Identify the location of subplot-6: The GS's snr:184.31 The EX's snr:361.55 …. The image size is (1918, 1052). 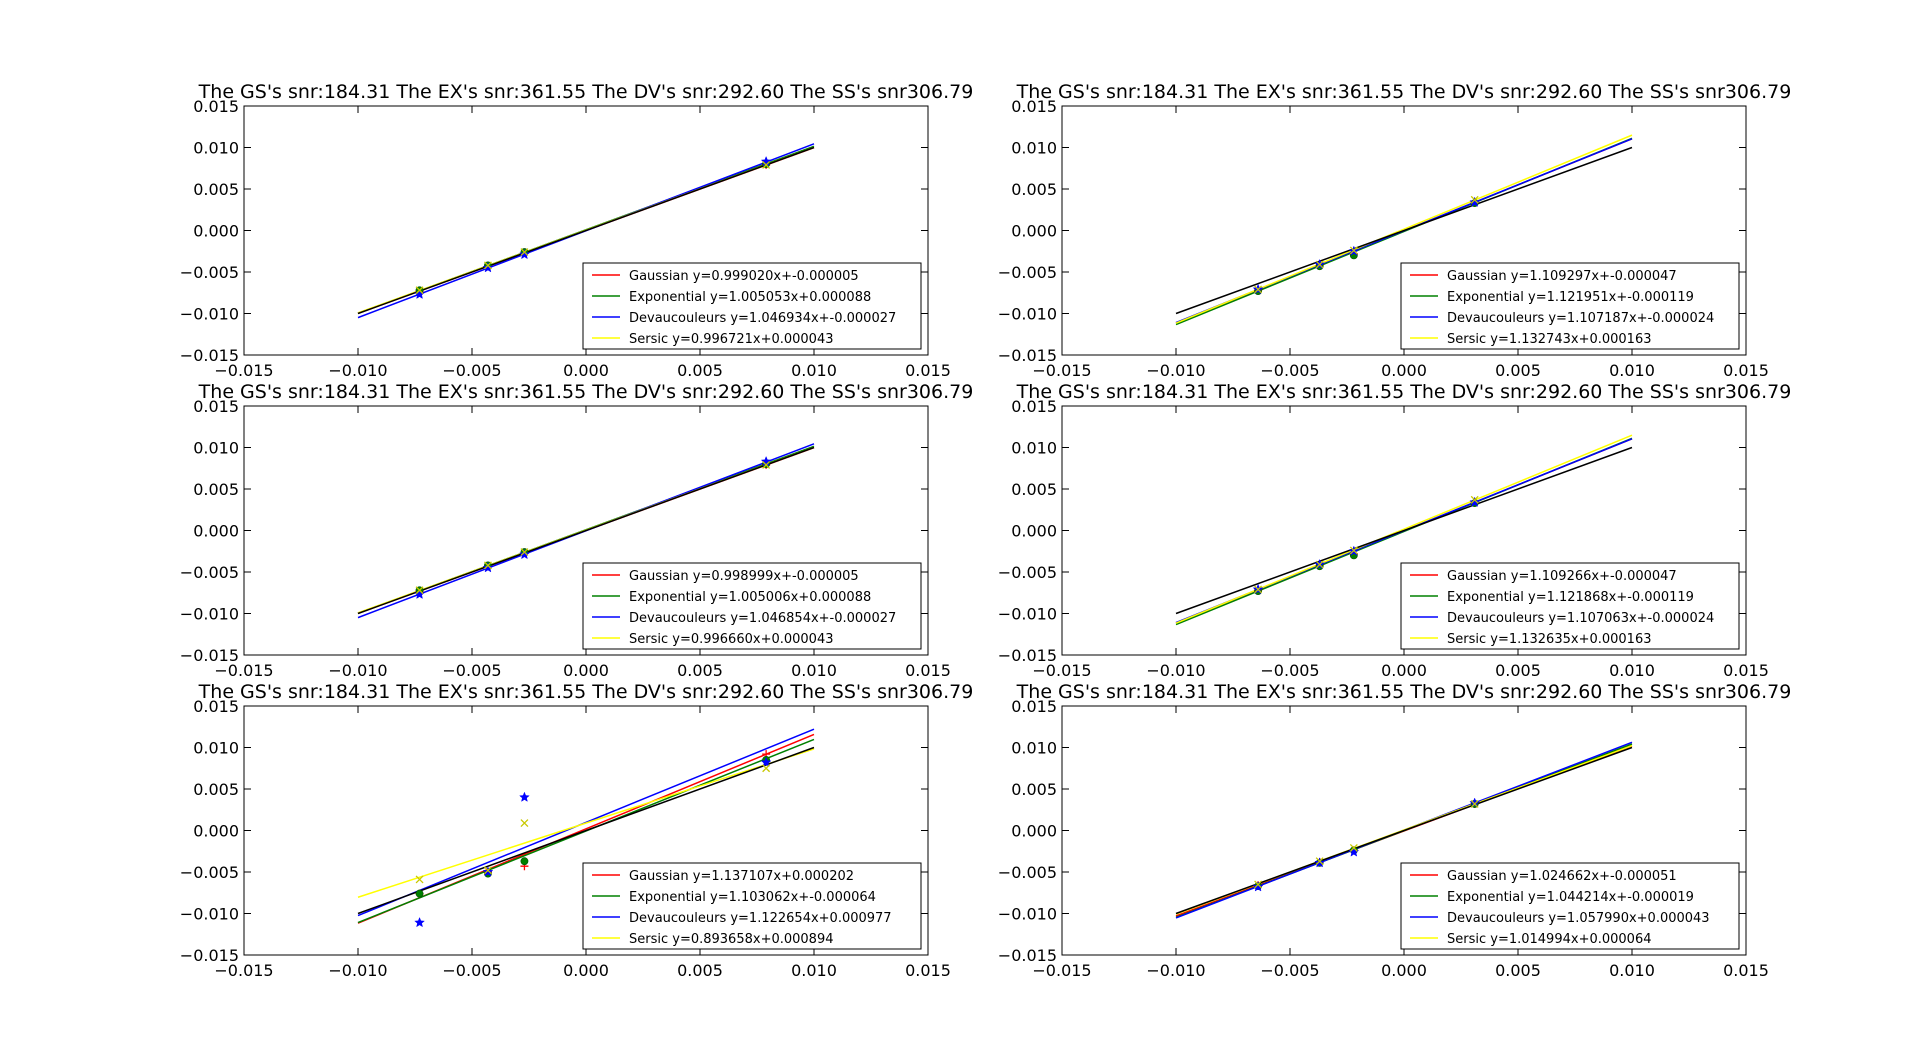
(1395, 830).